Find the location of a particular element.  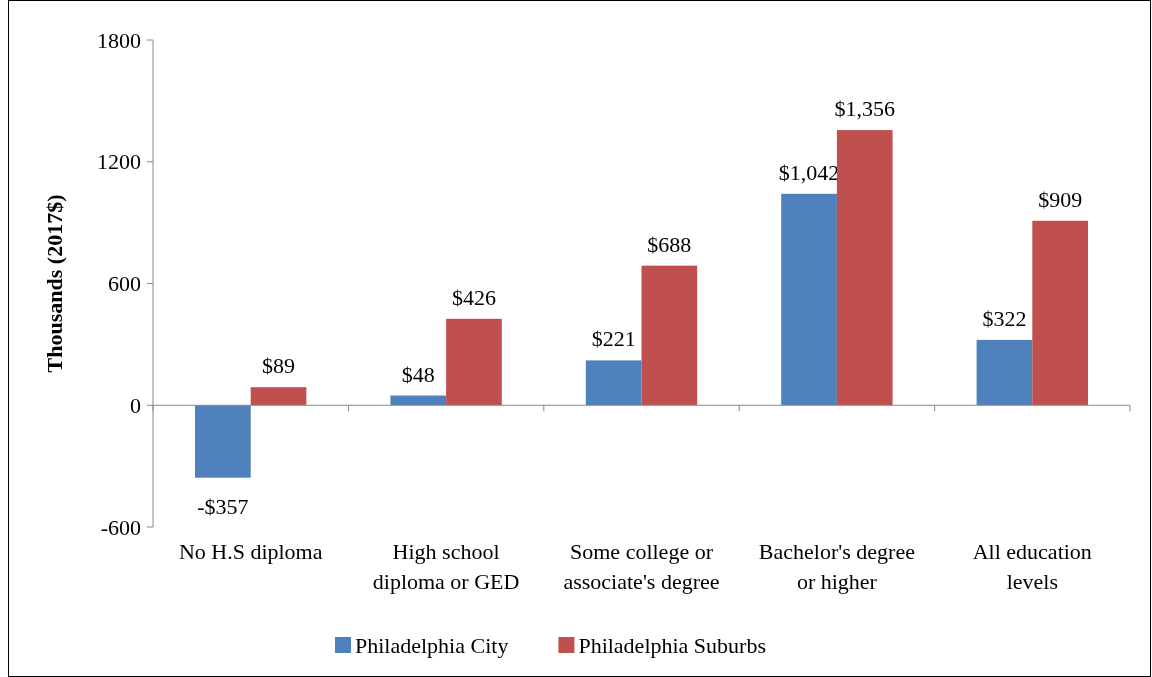

data-label: $688 is located at coordinates (669, 244).